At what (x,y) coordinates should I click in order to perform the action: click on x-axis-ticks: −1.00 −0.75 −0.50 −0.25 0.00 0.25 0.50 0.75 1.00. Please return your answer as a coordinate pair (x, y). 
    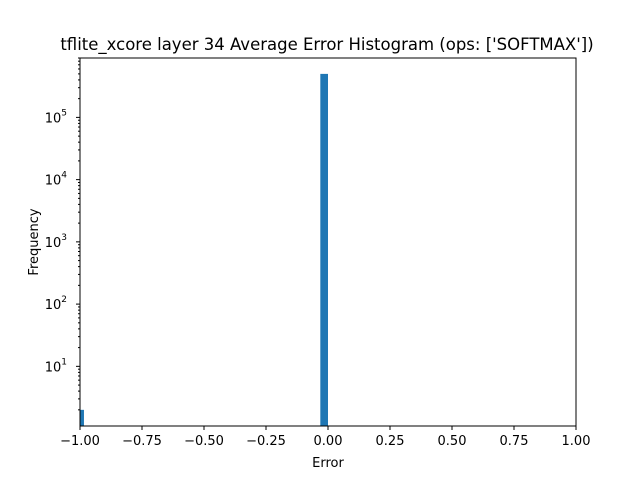
    Looking at the image, I should click on (325, 437).